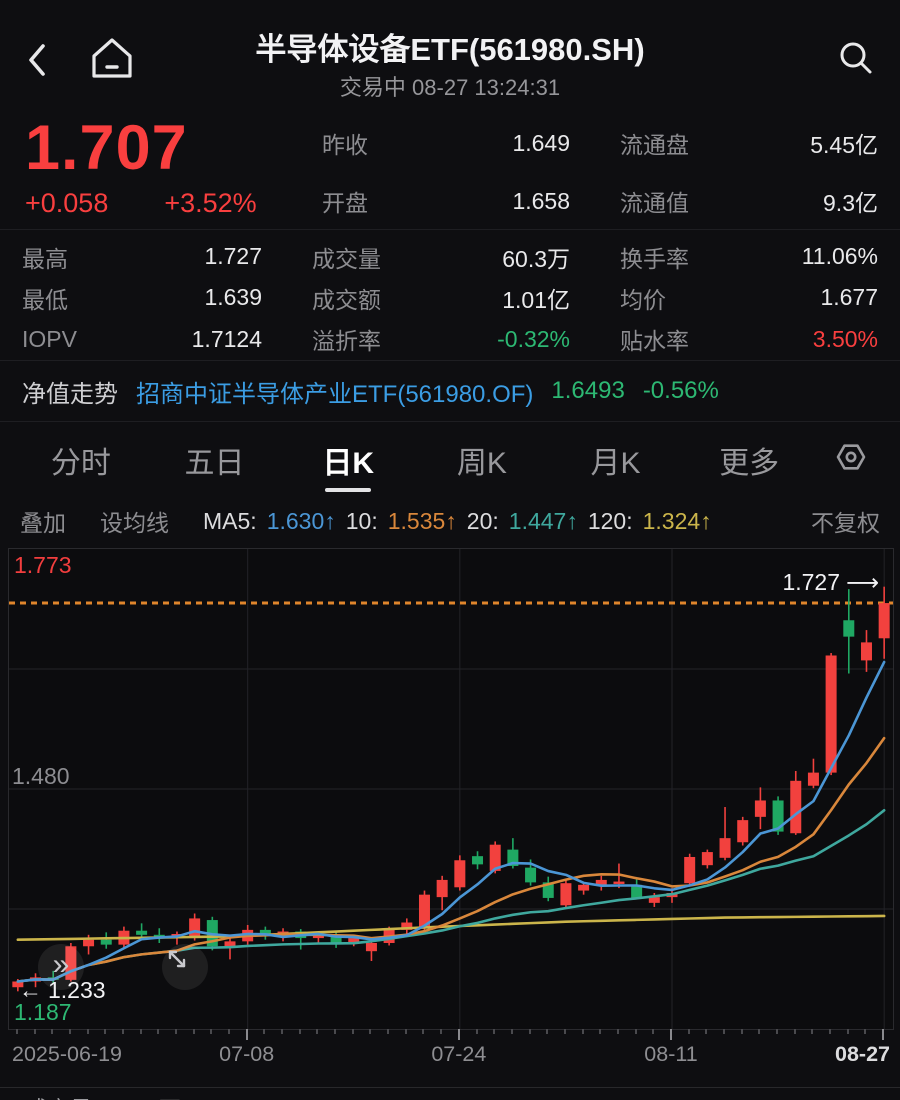  I want to click on x-axis-label: 08-11, so click(671, 1054).